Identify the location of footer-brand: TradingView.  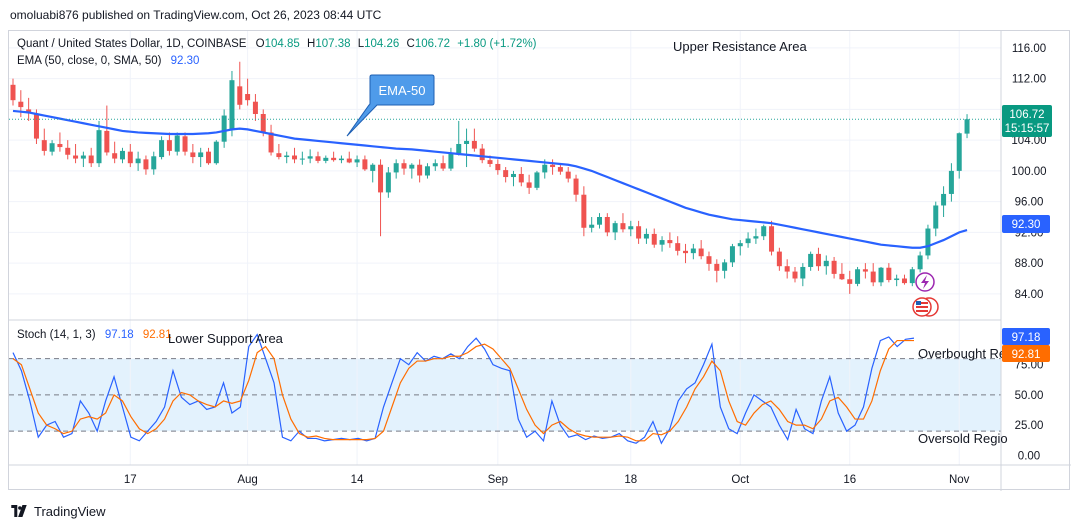
(70, 511).